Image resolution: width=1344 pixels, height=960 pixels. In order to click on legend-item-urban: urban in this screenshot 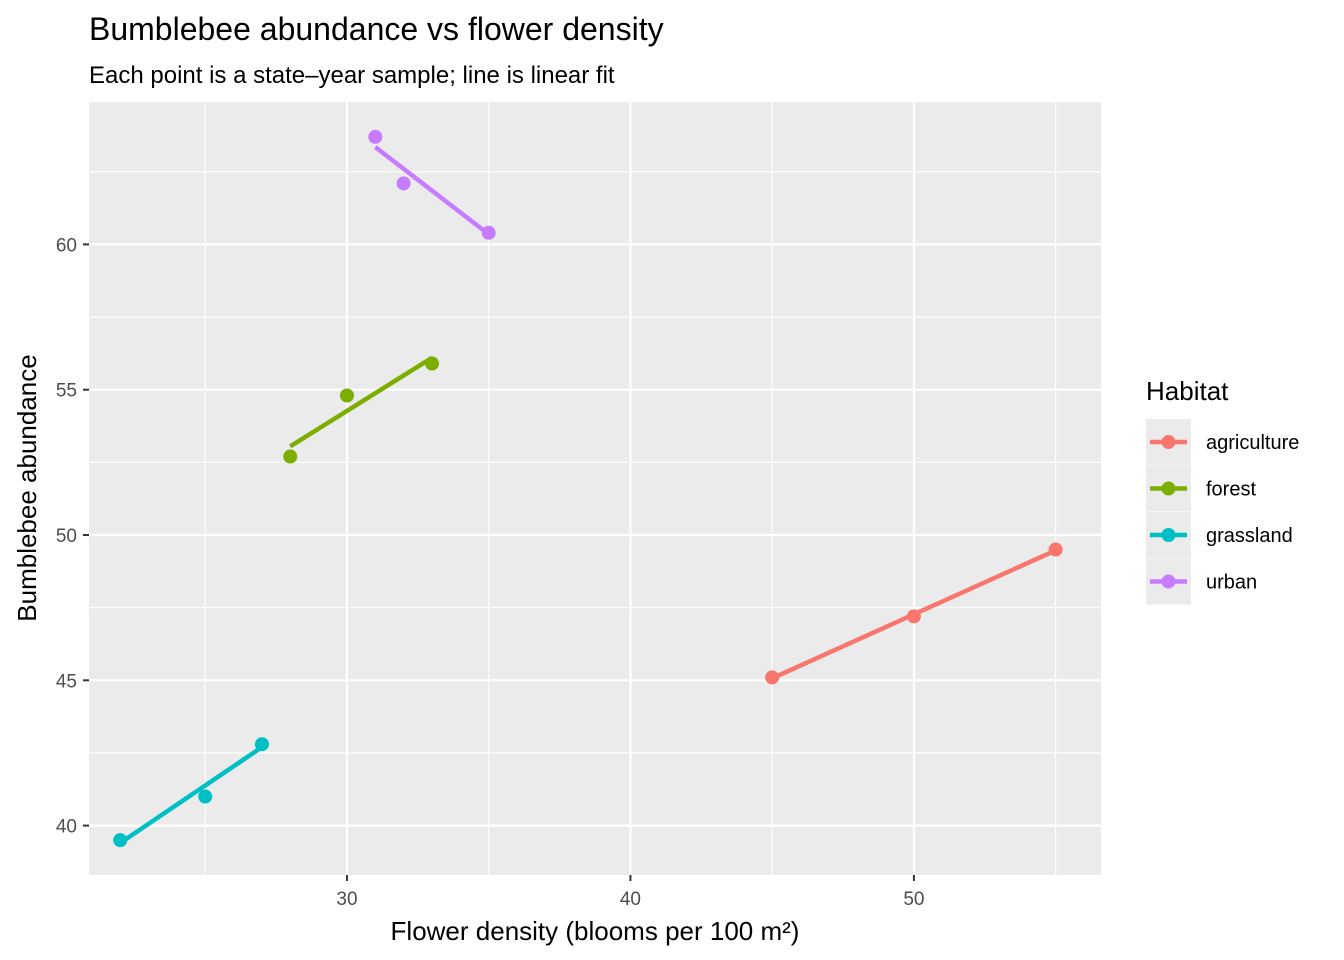, I will do `click(1201, 581)`.